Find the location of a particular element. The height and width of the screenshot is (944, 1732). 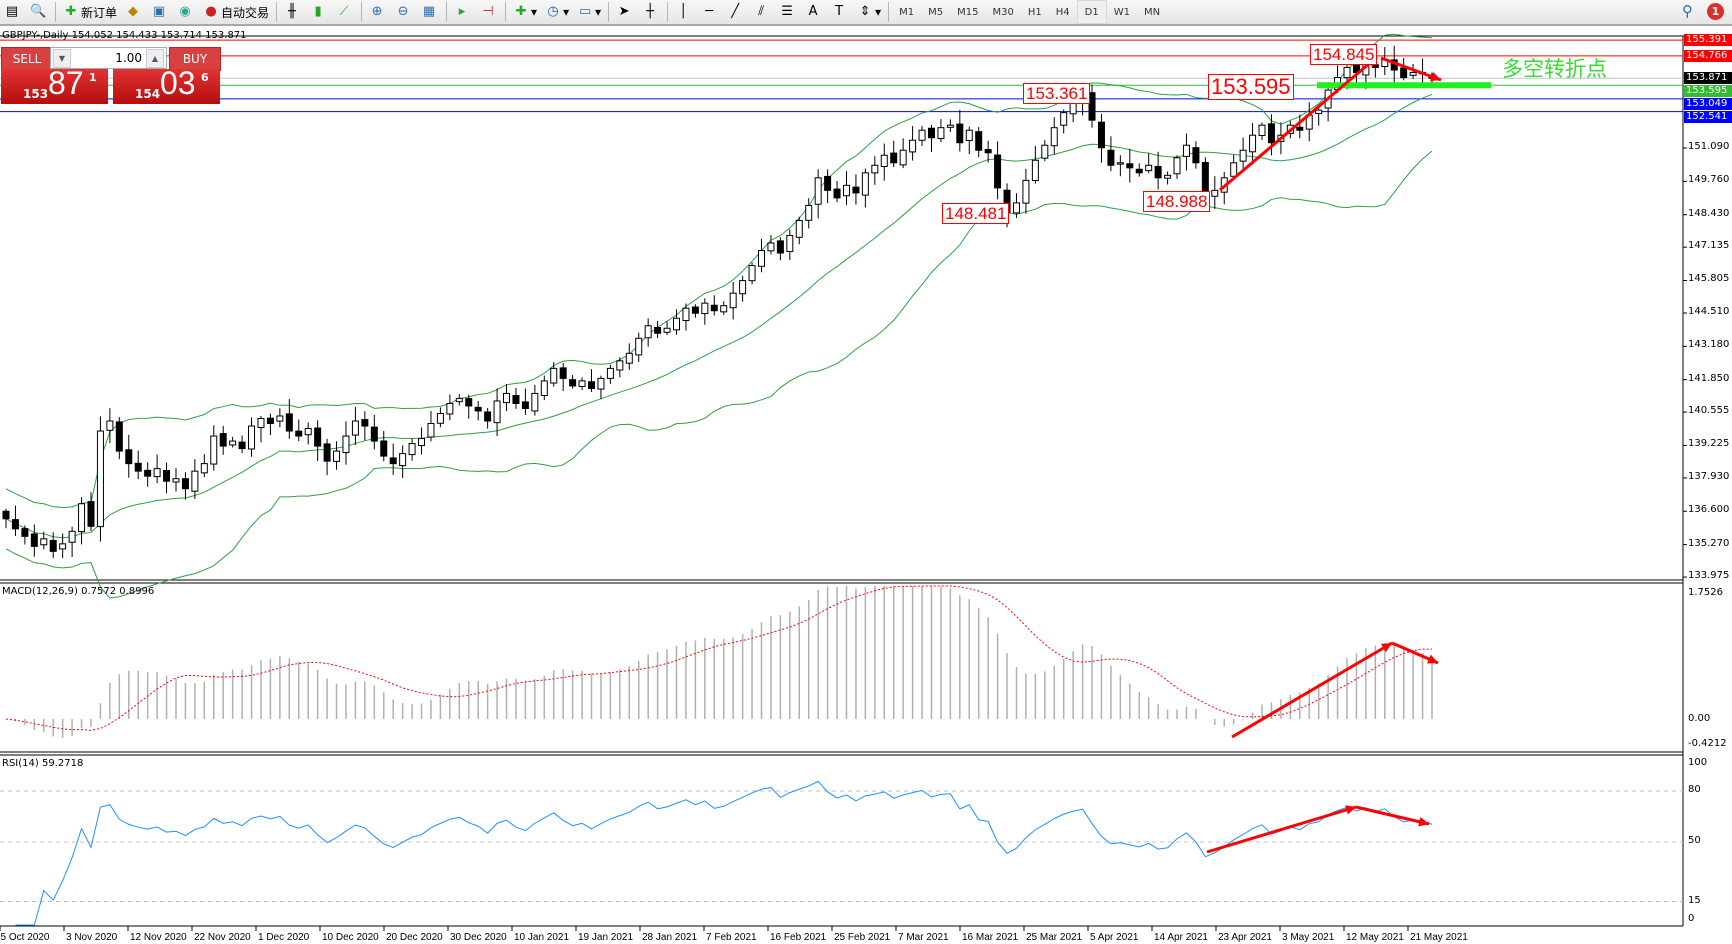

signals-button: ◉ is located at coordinates (186, 12).